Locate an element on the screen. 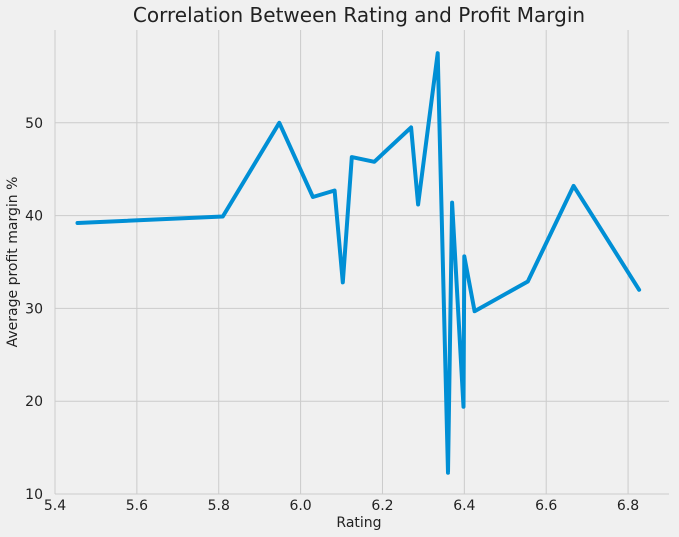  y-tick-label: 40 is located at coordinates (34, 217).